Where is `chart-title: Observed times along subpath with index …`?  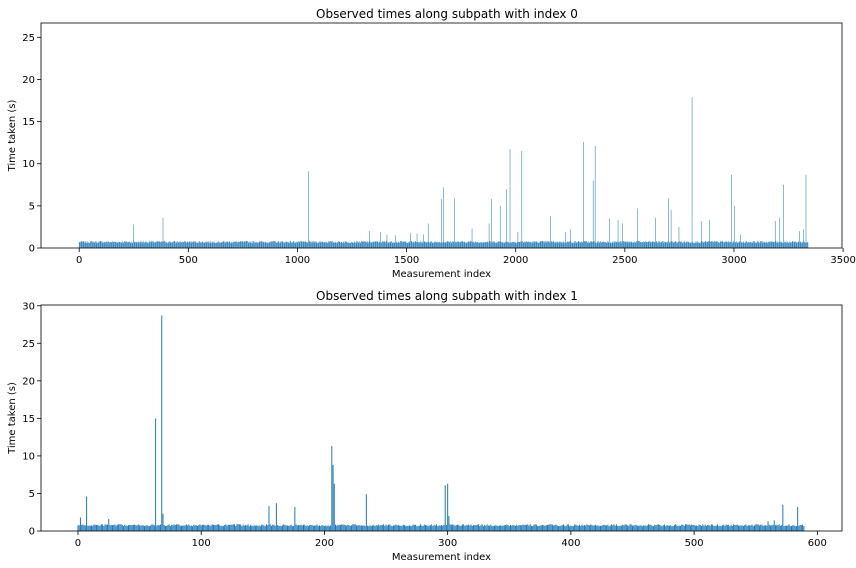 chart-title: Observed times along subpath with index … is located at coordinates (447, 296).